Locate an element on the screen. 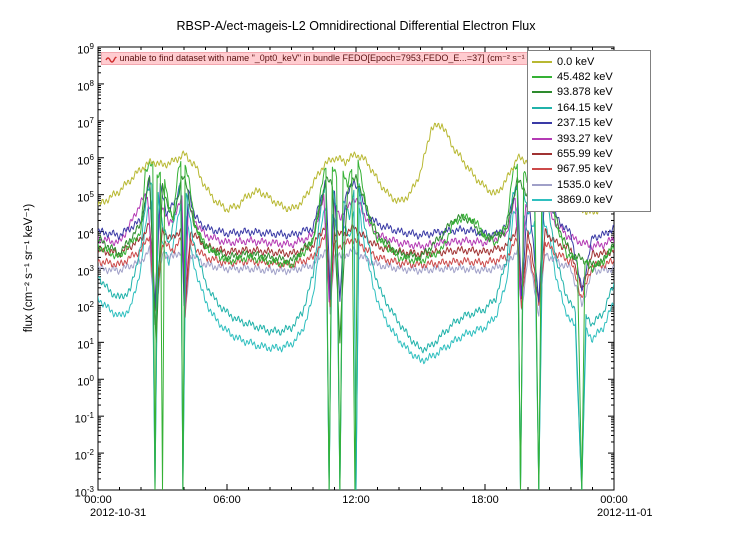 The width and height of the screenshot is (731, 535). legend-label: 967.95 keV is located at coordinates (585, 169).